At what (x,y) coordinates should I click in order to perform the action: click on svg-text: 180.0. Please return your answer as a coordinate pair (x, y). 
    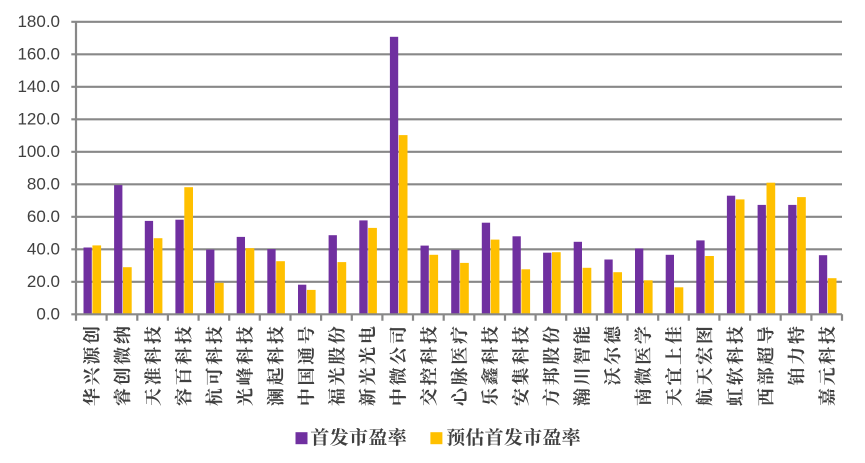
    Looking at the image, I should click on (38, 21).